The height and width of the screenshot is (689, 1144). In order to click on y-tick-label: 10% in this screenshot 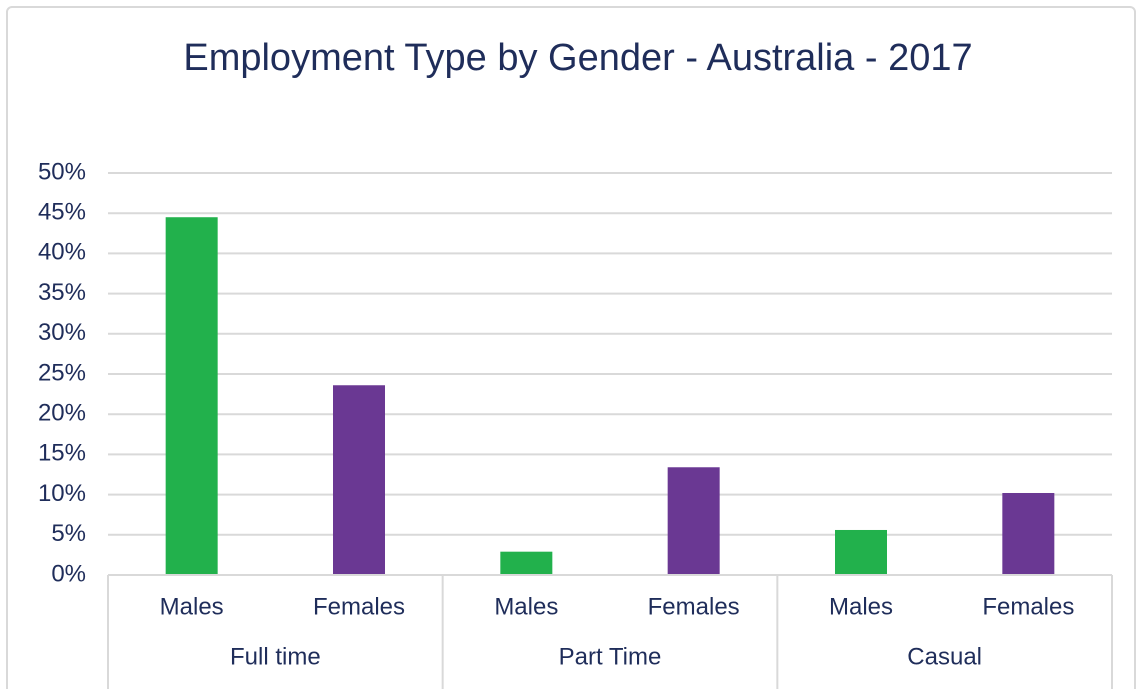, I will do `click(62, 493)`.